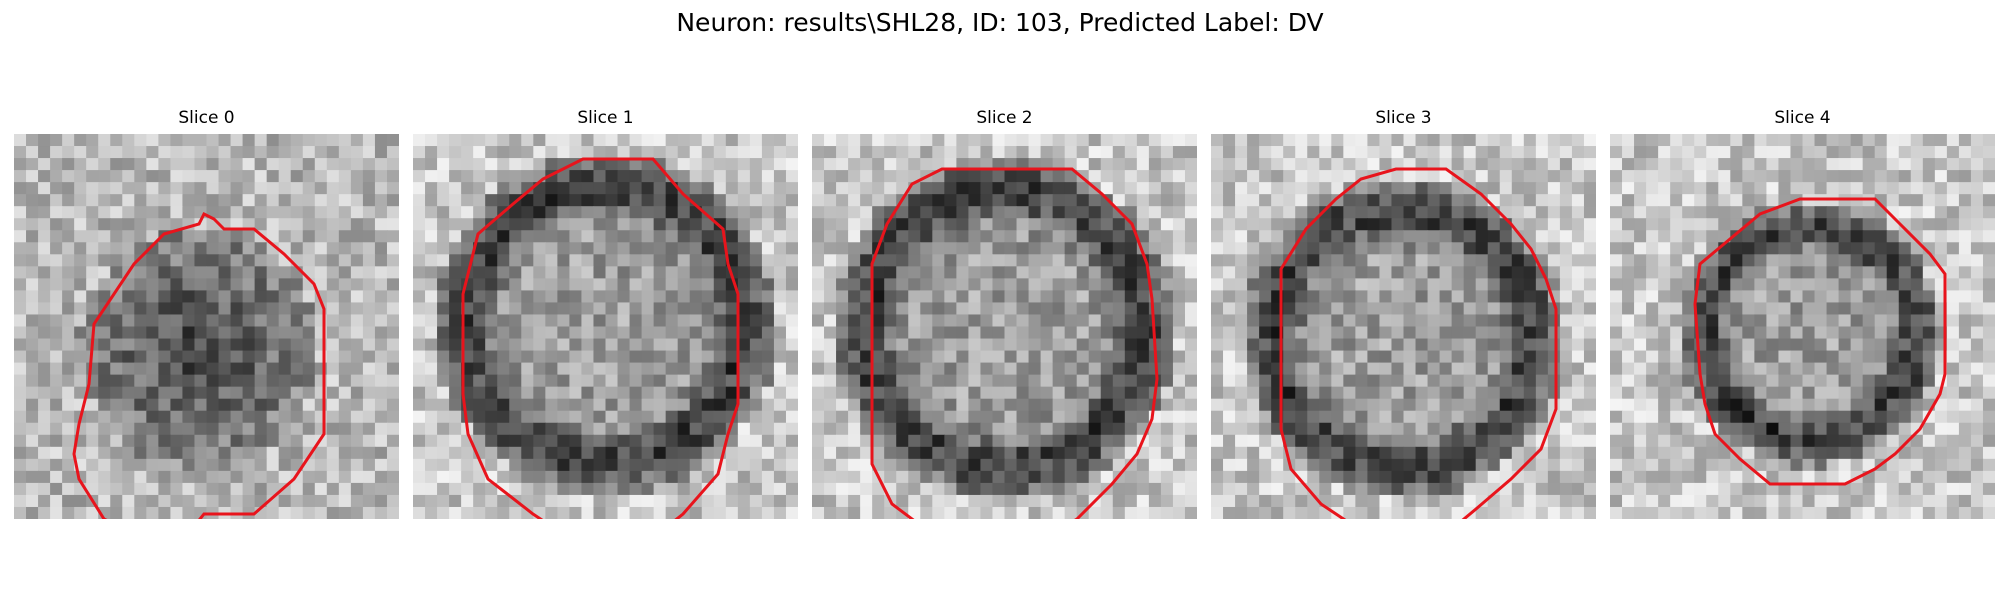 This screenshot has height=600, width=2000. Describe the element at coordinates (1403, 118) in the screenshot. I see `slice-title-3: Slice 3` at that location.